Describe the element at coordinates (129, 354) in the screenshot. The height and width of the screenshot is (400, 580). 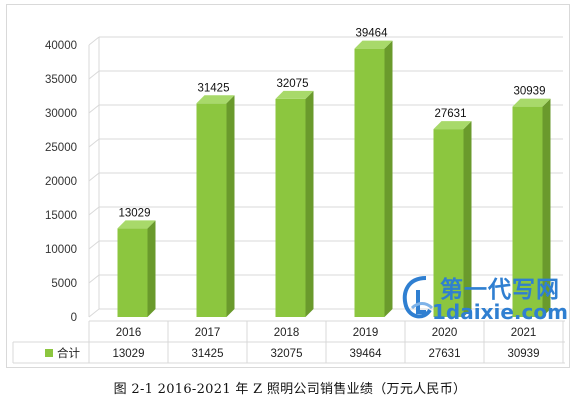
I see `table-value: 13029` at that location.